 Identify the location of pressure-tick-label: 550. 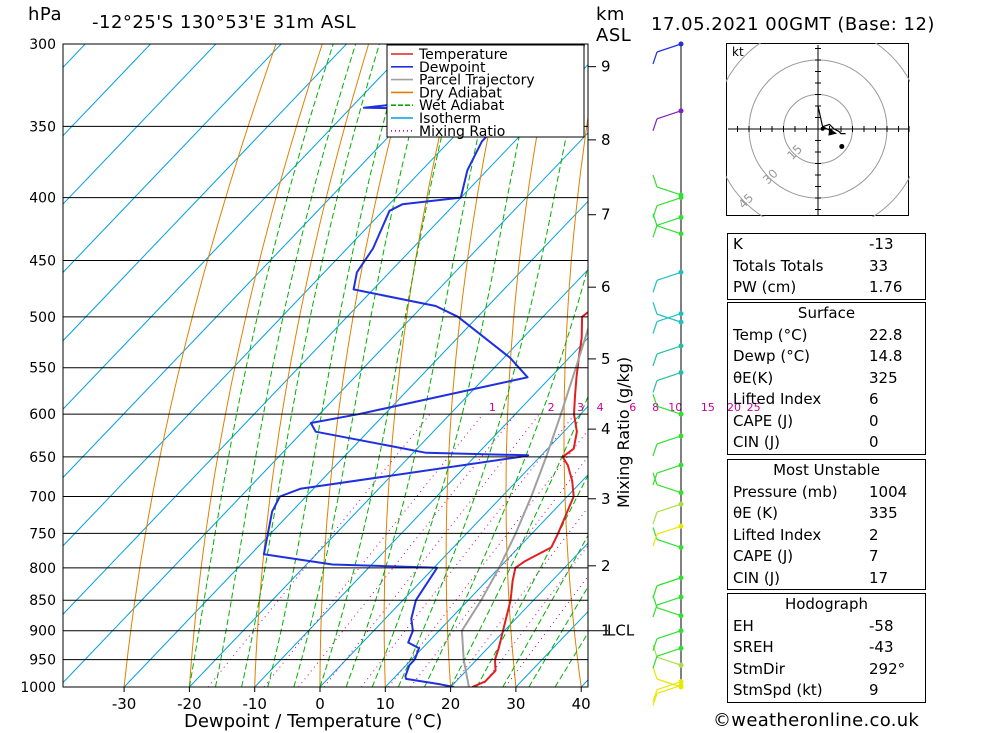
(42, 369).